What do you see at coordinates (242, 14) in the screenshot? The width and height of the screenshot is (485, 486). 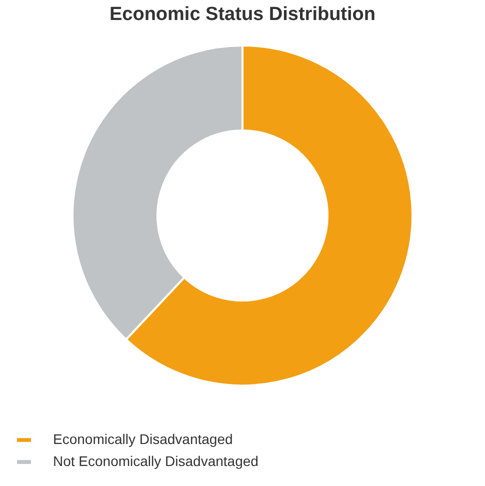 I see `chart-title: Economic Status Distribution` at bounding box center [242, 14].